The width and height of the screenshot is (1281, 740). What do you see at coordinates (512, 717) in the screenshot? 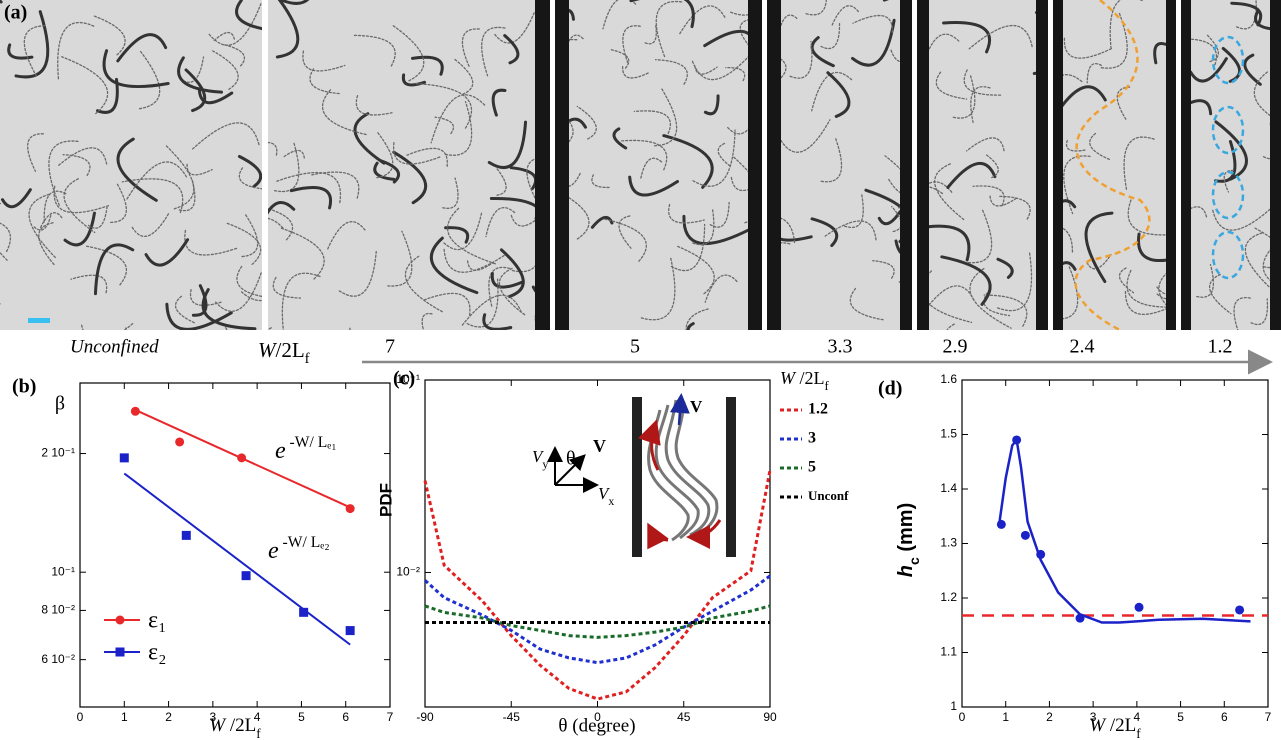
I see `x-tick-label: -45` at bounding box center [512, 717].